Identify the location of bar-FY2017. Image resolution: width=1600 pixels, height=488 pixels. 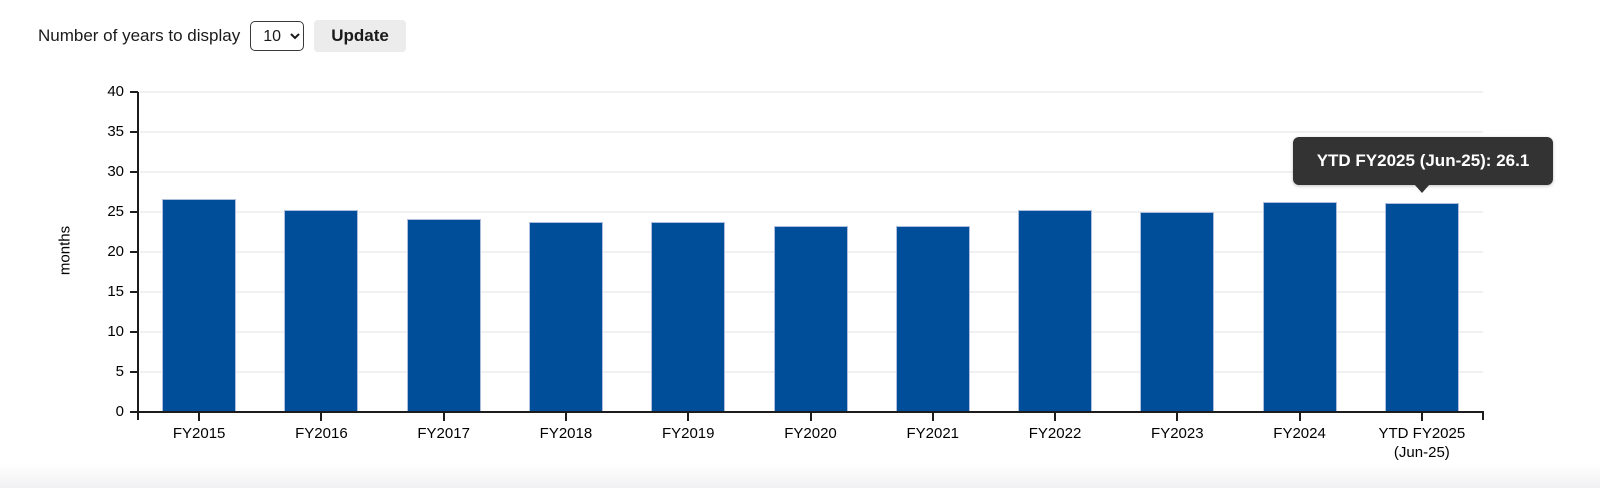
(443, 315).